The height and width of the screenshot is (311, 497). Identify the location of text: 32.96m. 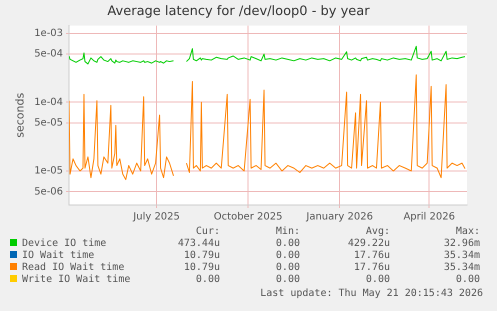
(461, 244).